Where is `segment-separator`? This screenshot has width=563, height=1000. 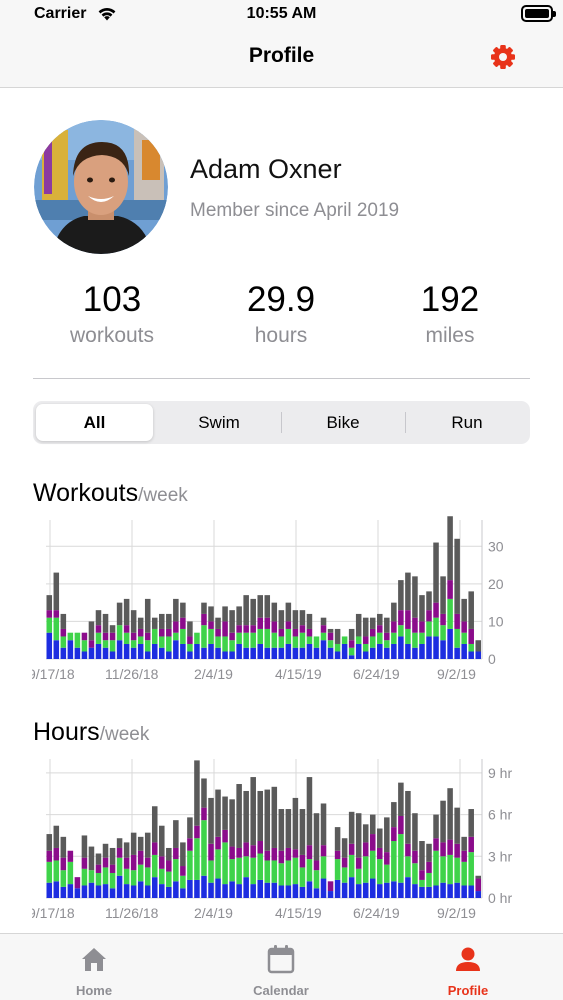 segment-separator is located at coordinates (405, 422).